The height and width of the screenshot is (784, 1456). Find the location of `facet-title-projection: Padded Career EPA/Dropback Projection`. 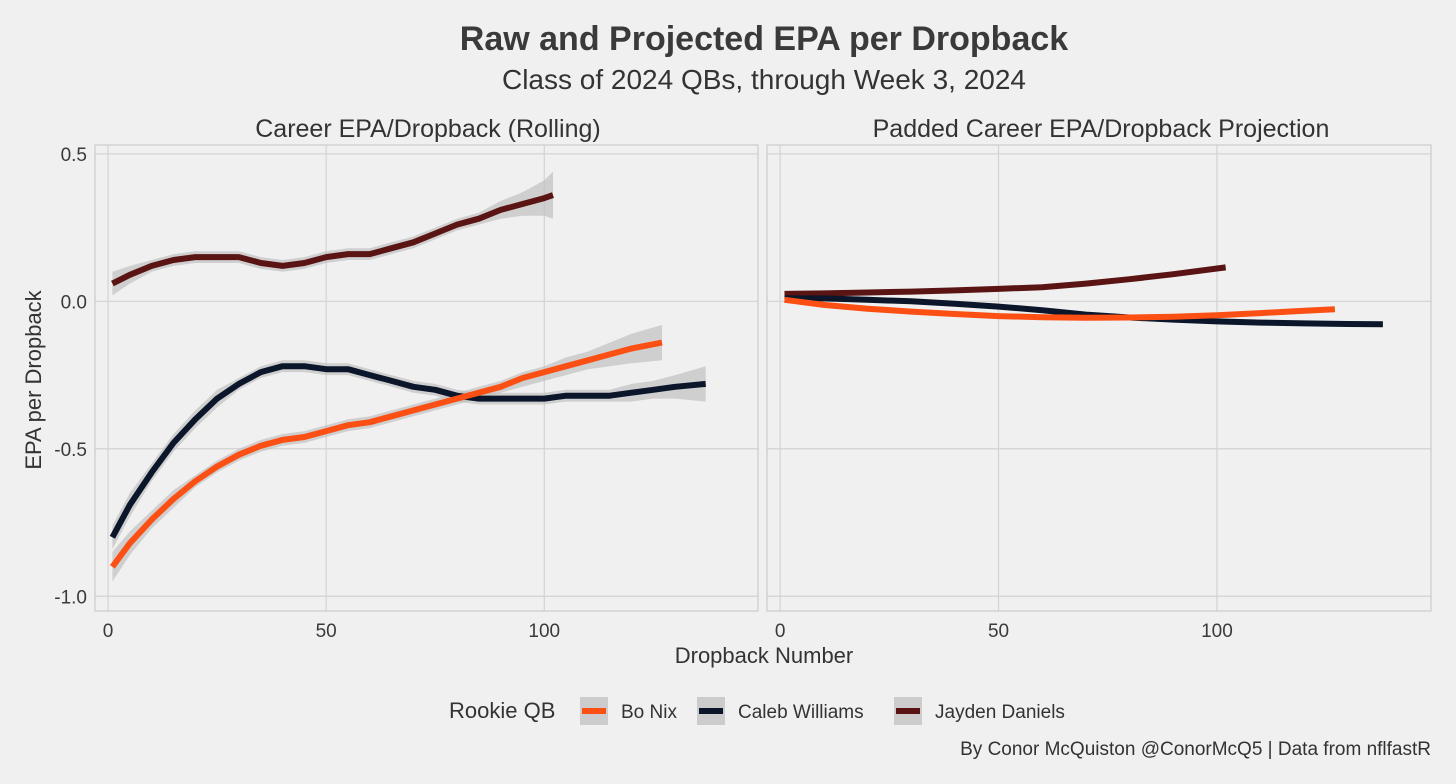

facet-title-projection: Padded Career EPA/Dropback Projection is located at coordinates (1101, 129).